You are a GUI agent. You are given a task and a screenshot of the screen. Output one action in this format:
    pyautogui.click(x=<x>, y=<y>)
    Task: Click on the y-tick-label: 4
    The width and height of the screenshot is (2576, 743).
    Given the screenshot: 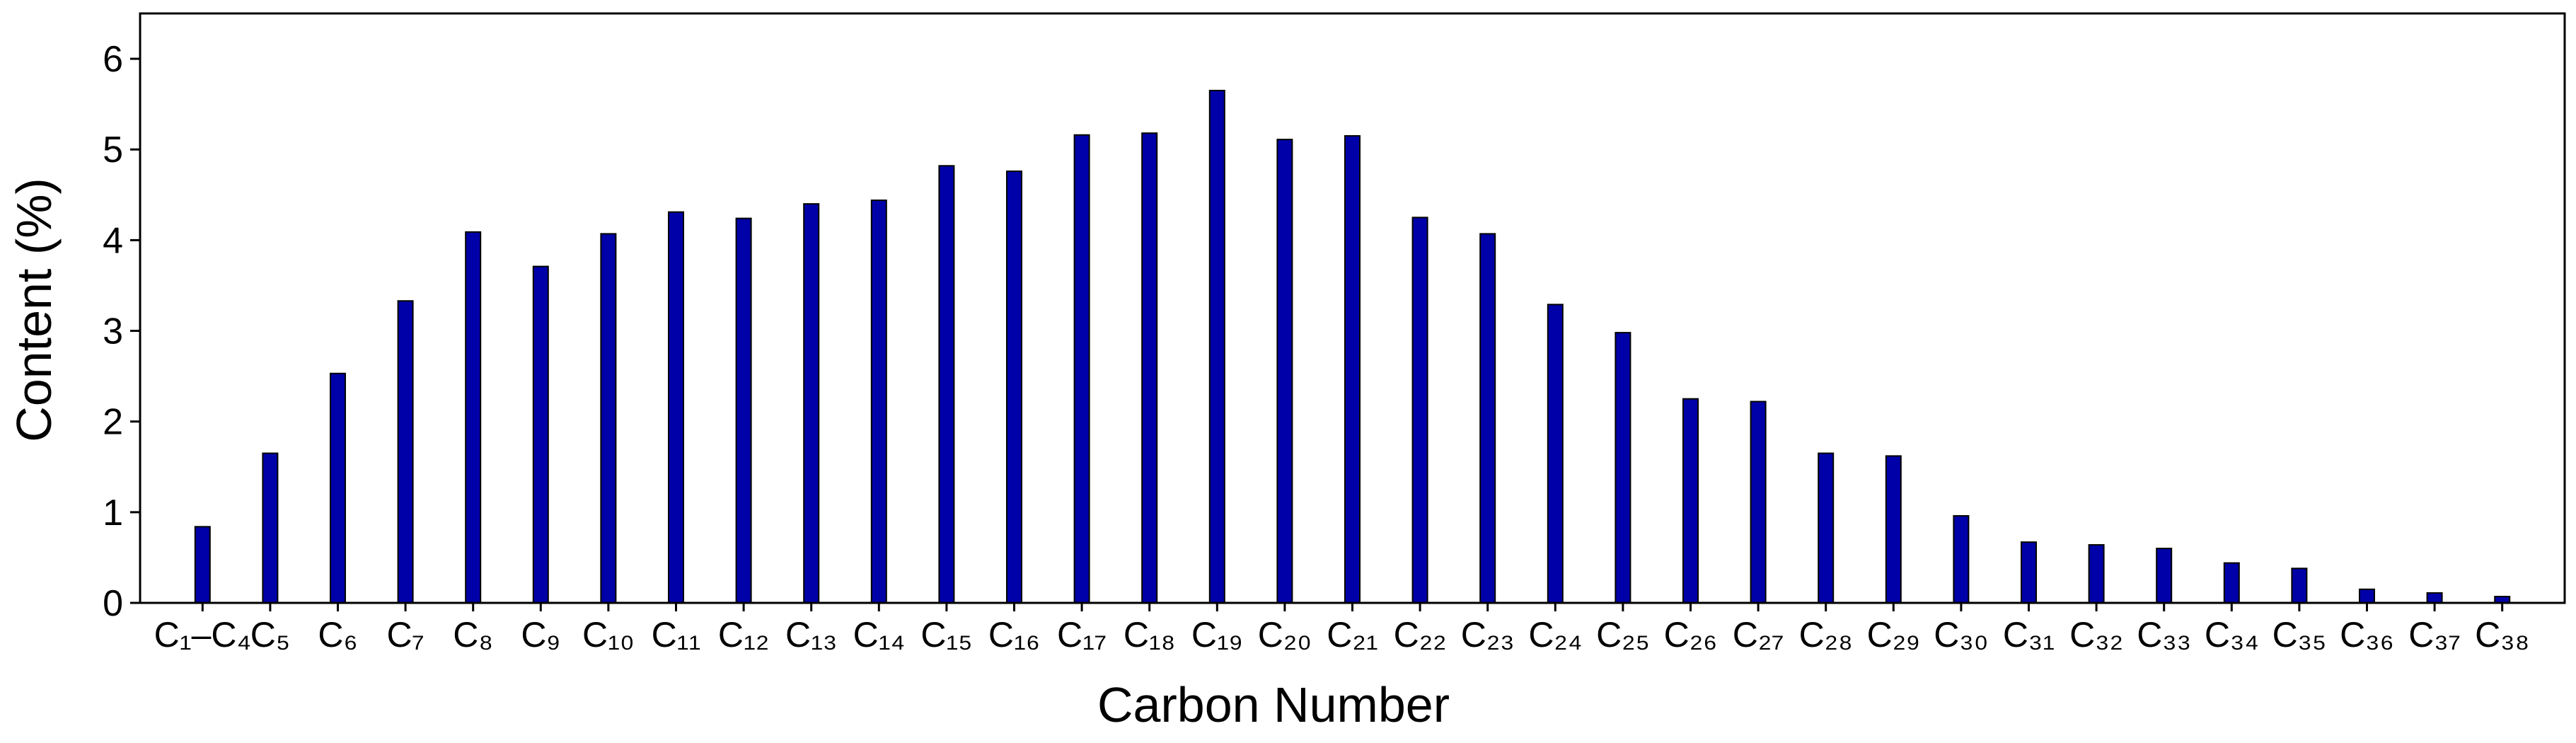 What is the action you would take?
    pyautogui.click(x=113, y=240)
    